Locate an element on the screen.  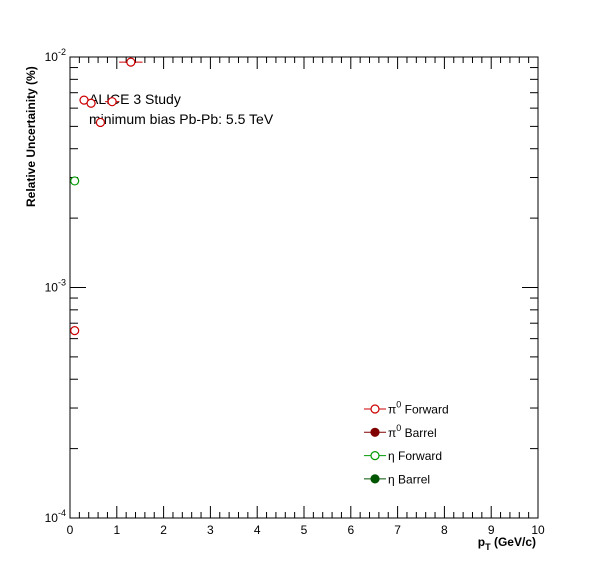
y-axis-tick-labels: 10⁻² 10⁻³ 10⁻⁴ is located at coordinates (55, 286).